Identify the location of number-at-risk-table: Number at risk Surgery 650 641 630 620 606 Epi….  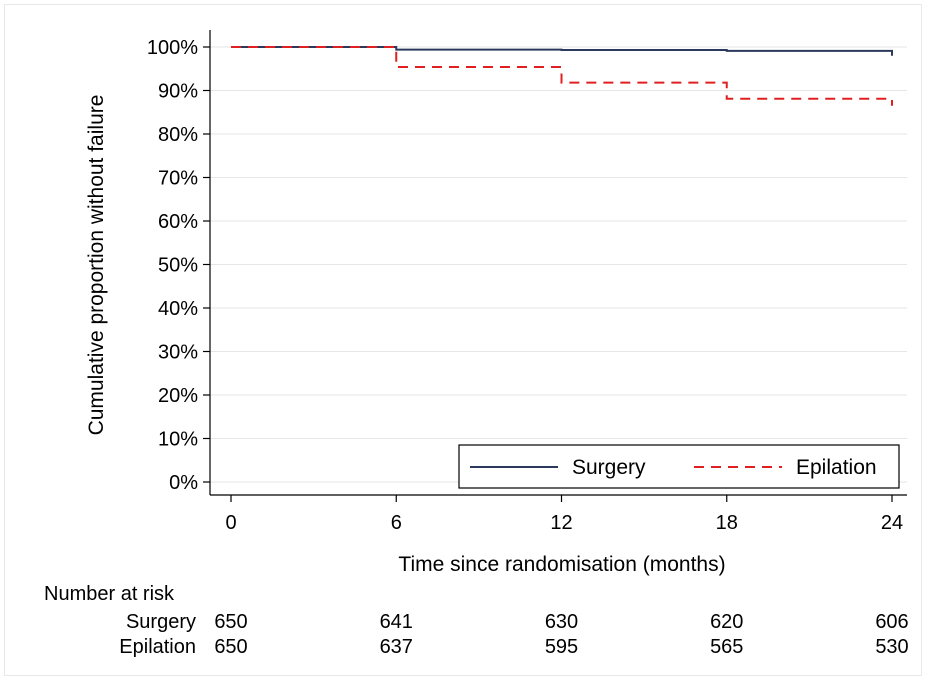
(476, 620).